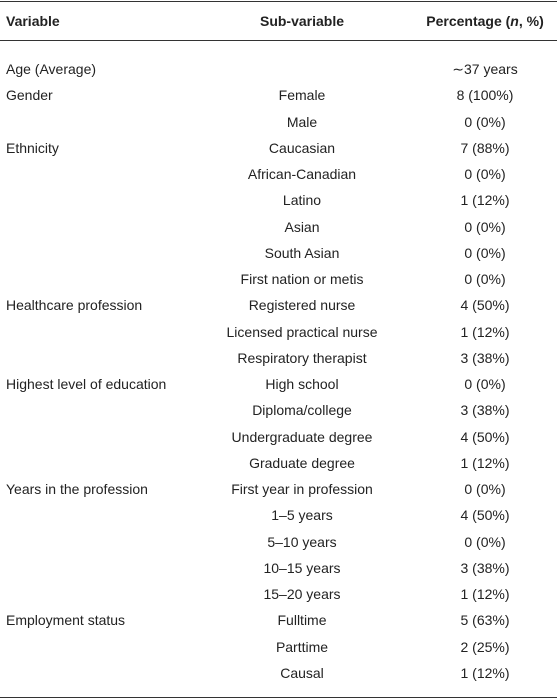 The height and width of the screenshot is (699, 557). What do you see at coordinates (302, 357) in the screenshot?
I see `sub-variable-cell: Respiratory therapist` at bounding box center [302, 357].